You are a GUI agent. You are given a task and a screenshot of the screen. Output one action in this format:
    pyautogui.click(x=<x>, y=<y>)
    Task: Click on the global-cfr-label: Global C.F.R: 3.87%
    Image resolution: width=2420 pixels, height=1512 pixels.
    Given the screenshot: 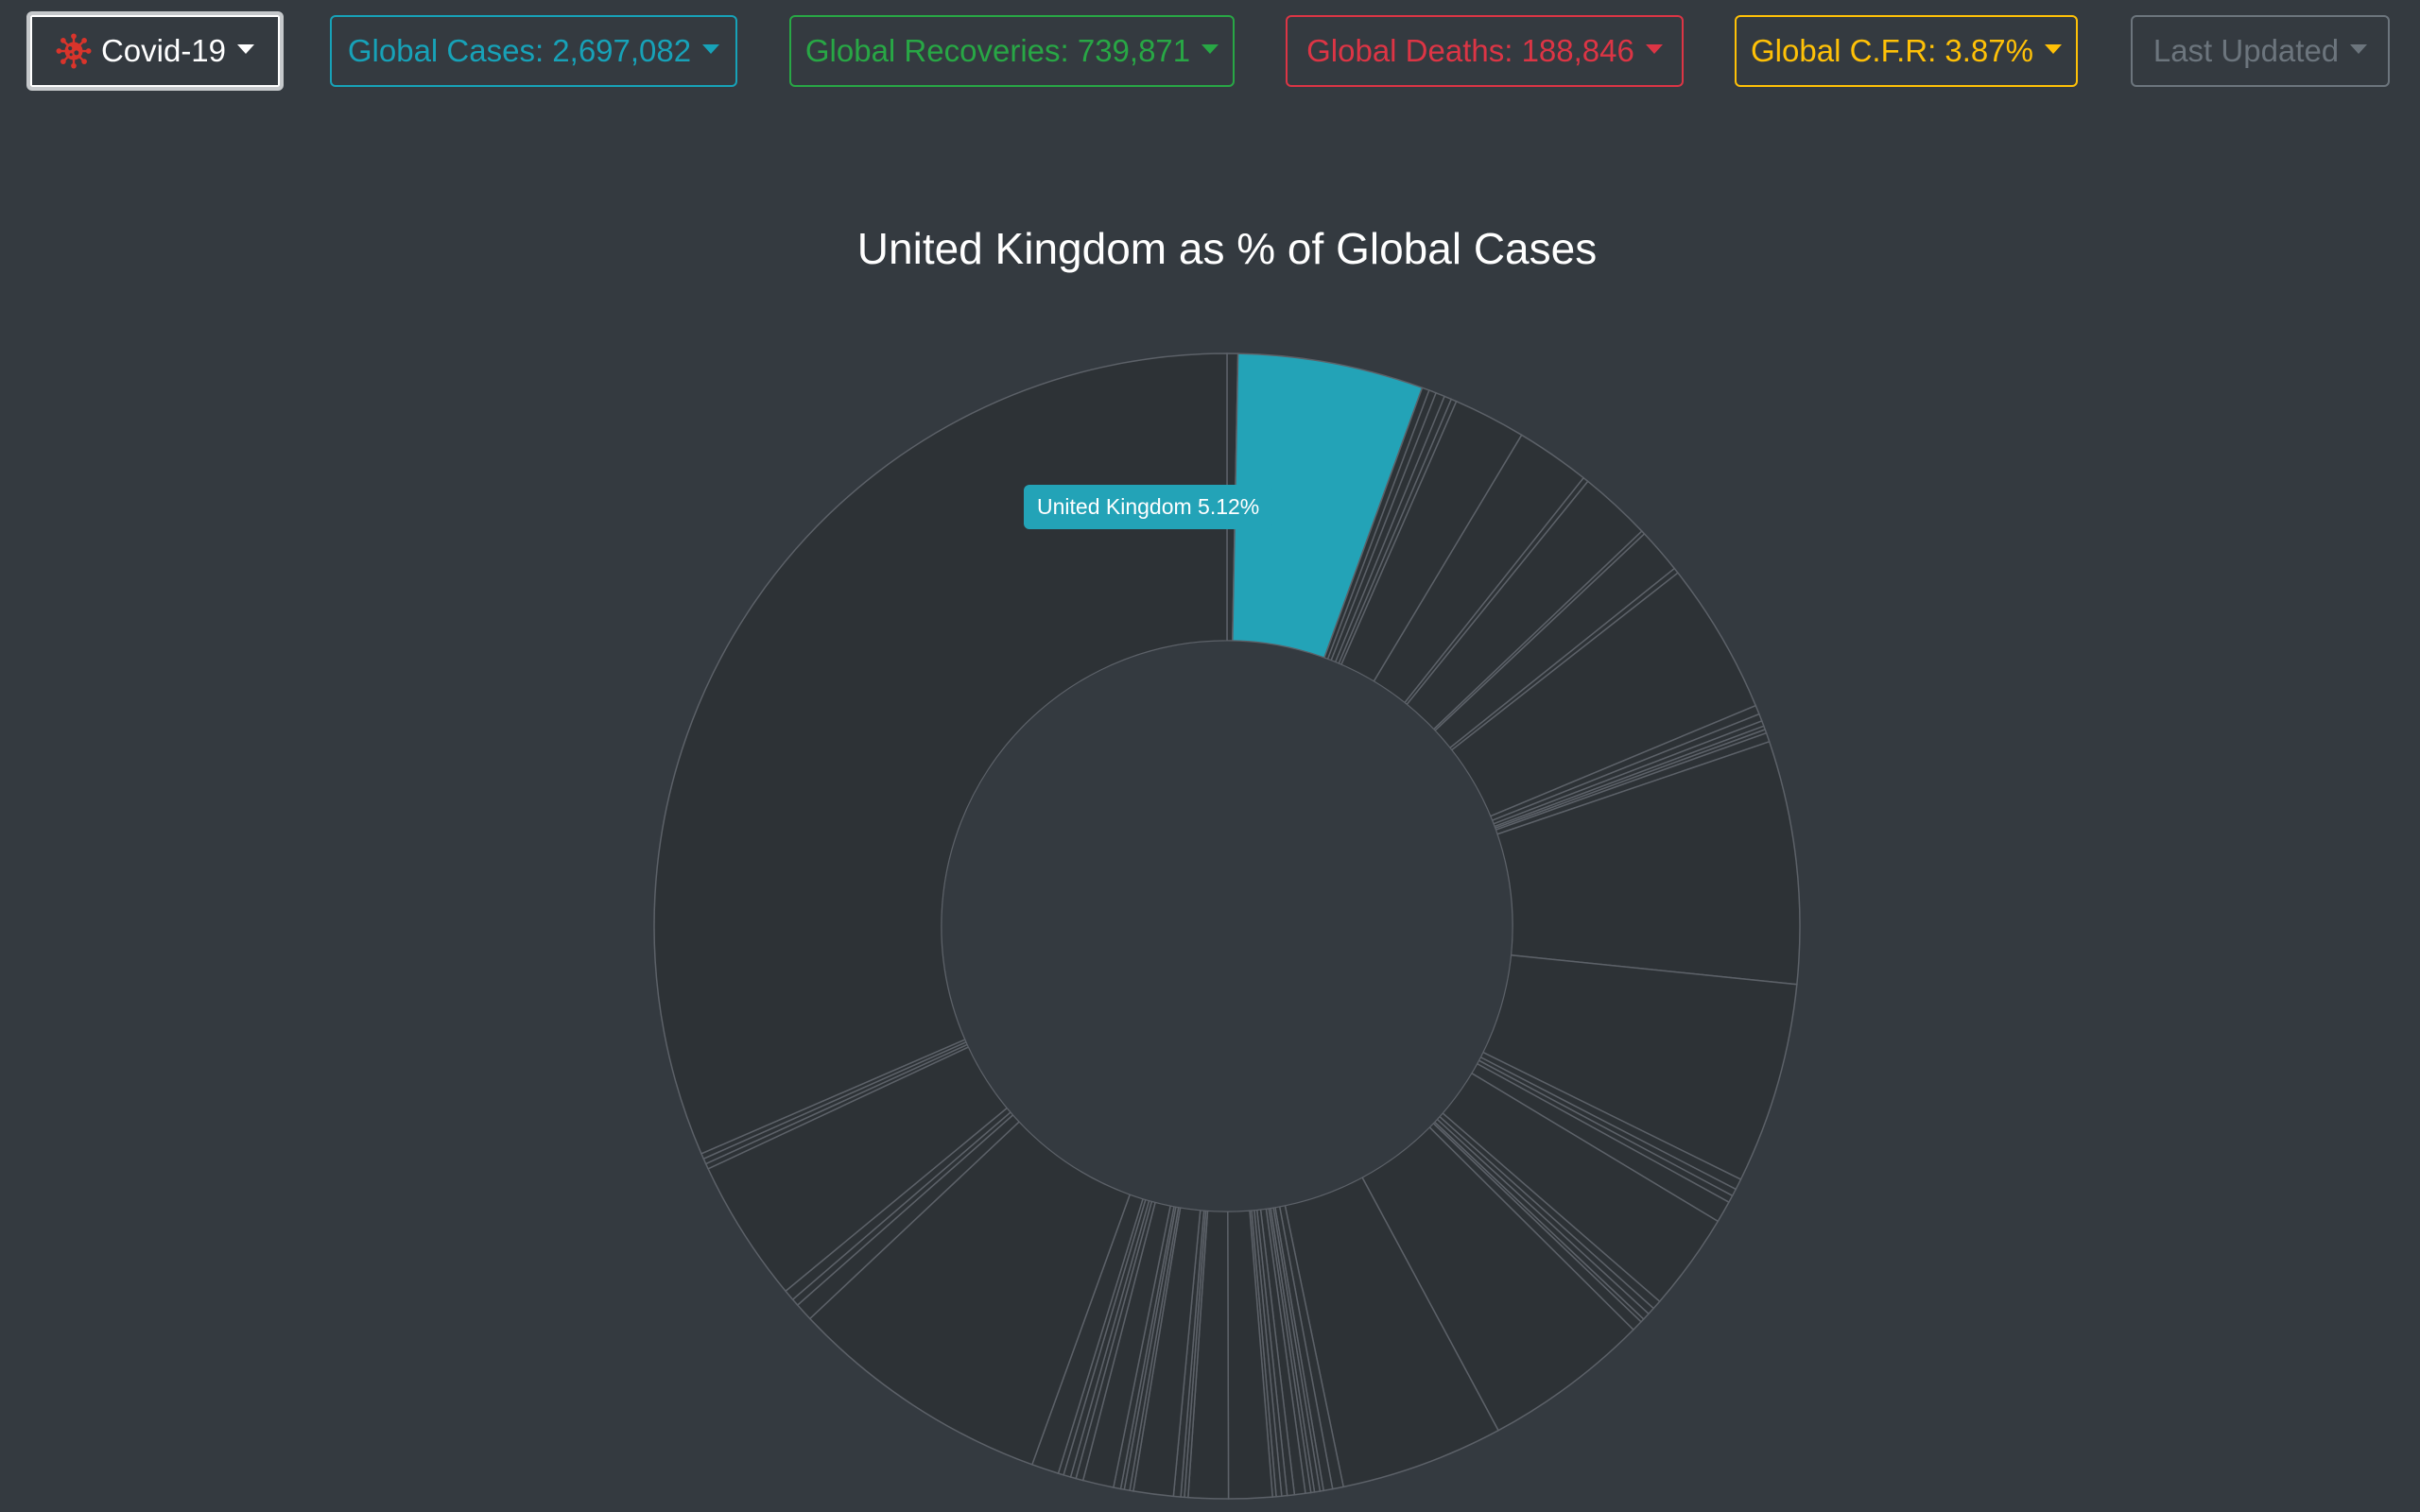 What is the action you would take?
    pyautogui.click(x=1892, y=50)
    